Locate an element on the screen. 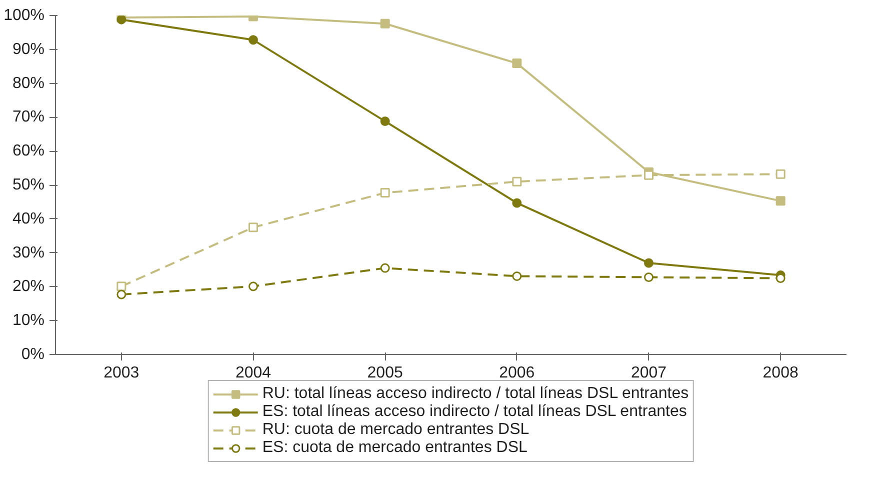 Image resolution: width=876 pixels, height=485 pixels. y-tick-label: 30% is located at coordinates (28, 253).